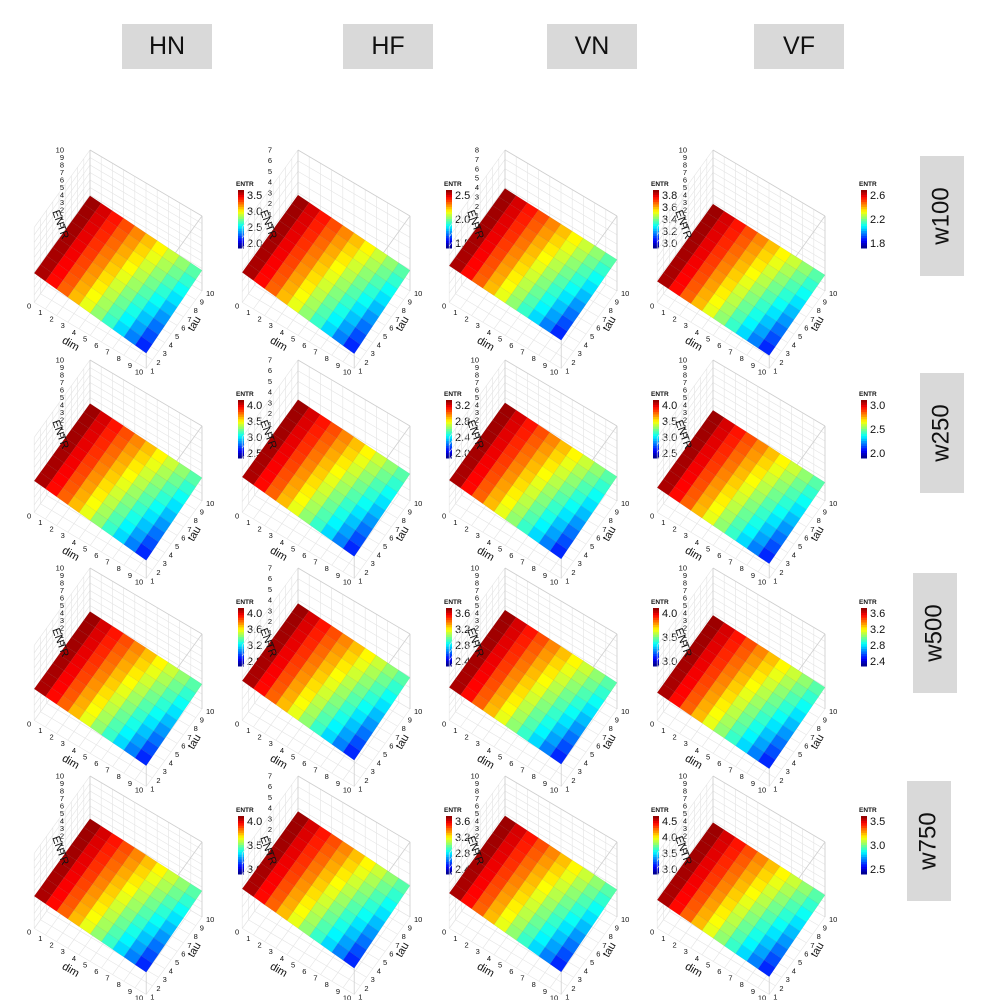 Image resolution: width=1000 pixels, height=1000 pixels. Describe the element at coordinates (533, 481) in the screenshot. I see `surface` at that location.